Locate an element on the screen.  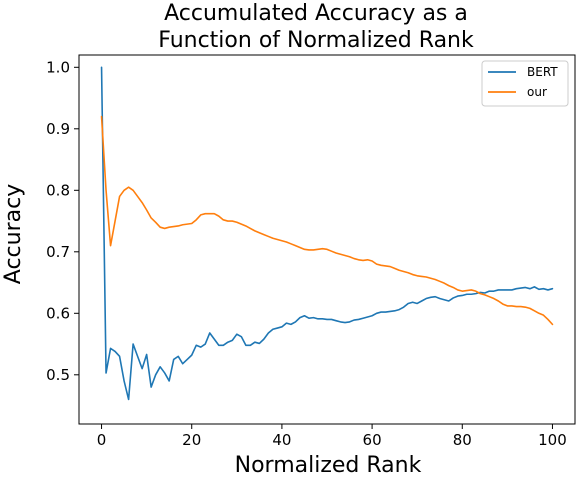
y-tick-label: 0.6 is located at coordinates (58, 313).